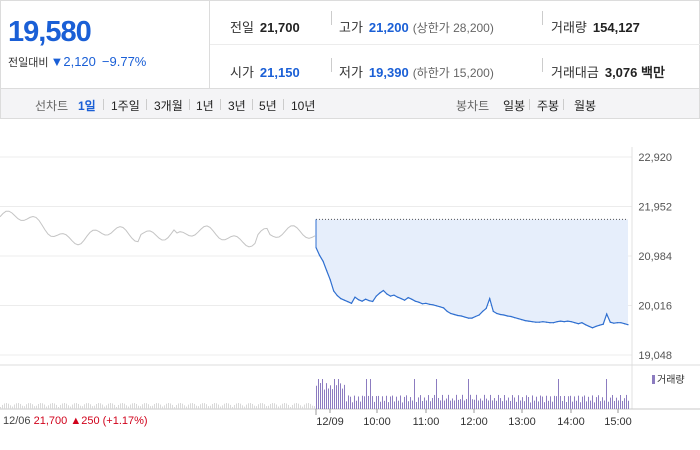 Image resolution: width=700 pixels, height=450 pixels. I want to click on tab-3months: 3개월, so click(168, 106).